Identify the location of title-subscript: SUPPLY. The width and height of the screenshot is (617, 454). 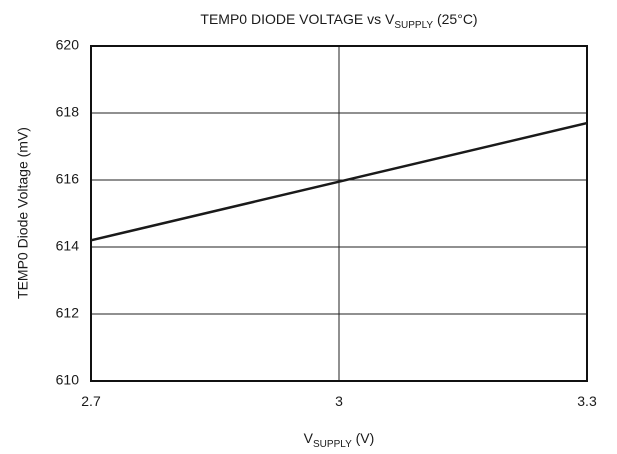
(413, 25).